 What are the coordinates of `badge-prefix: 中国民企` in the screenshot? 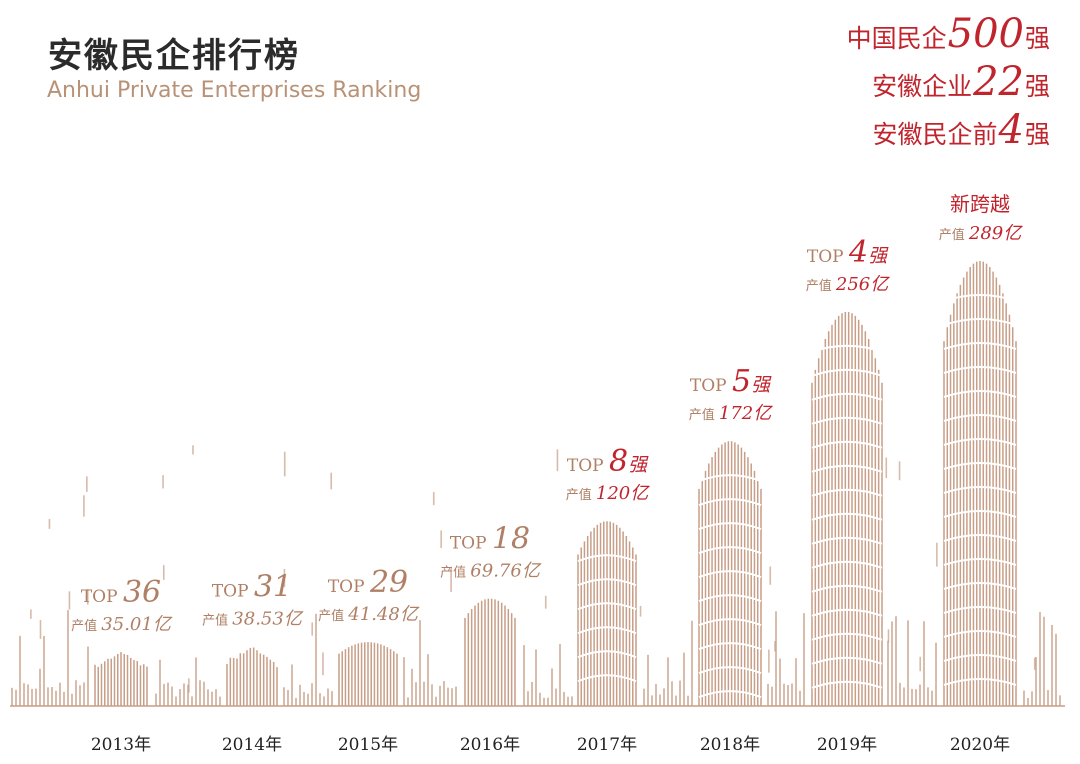 It's located at (896, 38).